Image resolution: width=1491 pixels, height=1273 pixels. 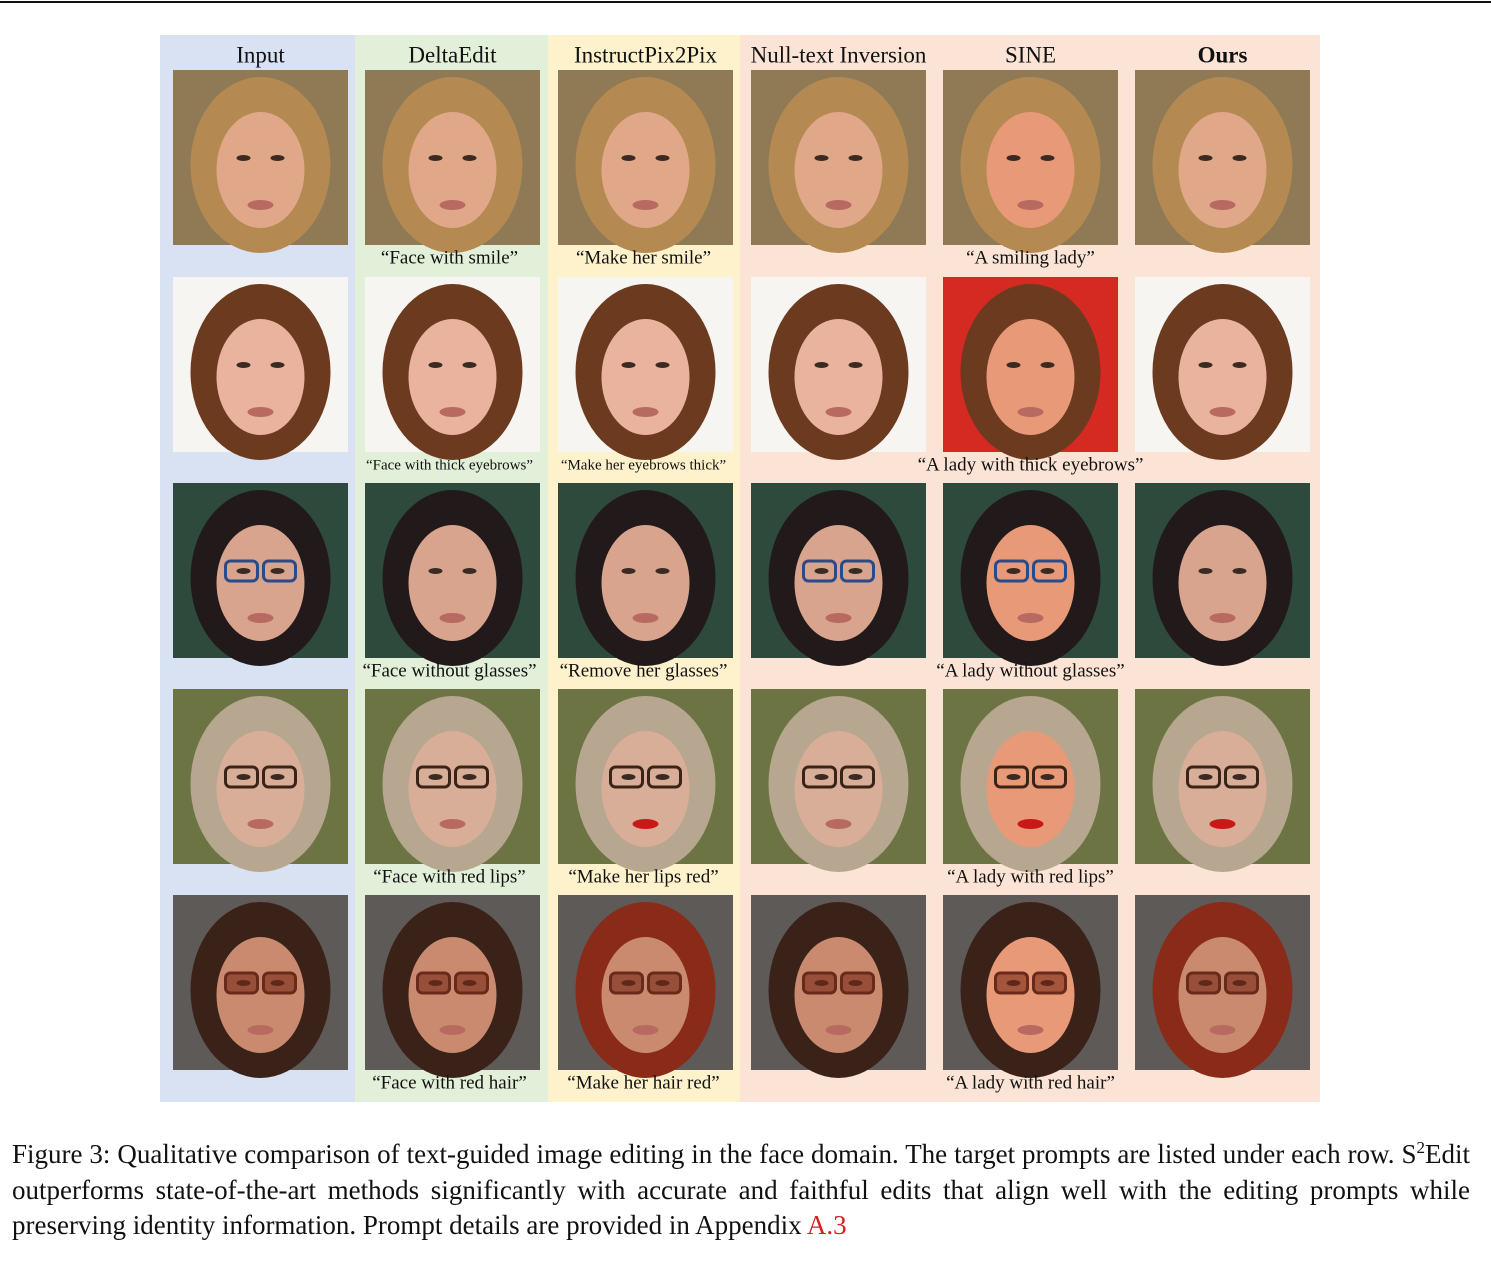 What do you see at coordinates (643, 465) in the screenshot?
I see `prompt: “Make her eyebrows thick”` at bounding box center [643, 465].